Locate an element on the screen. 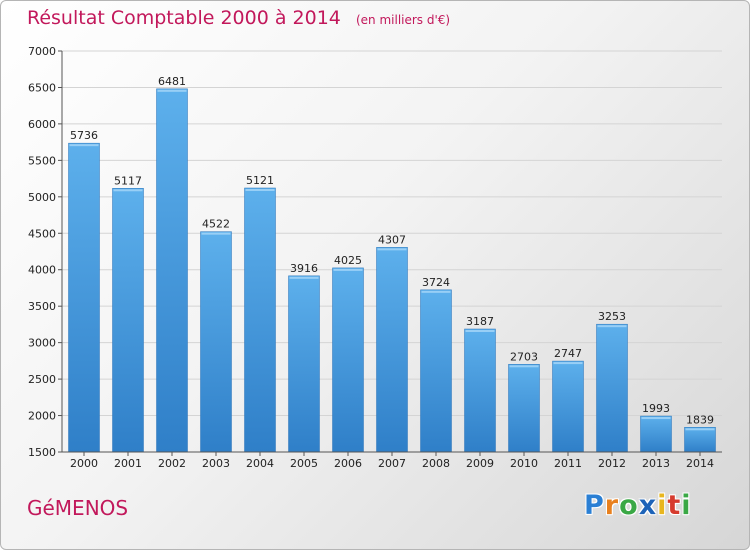 The image size is (750, 550). bar-2005 is located at coordinates (304, 364).